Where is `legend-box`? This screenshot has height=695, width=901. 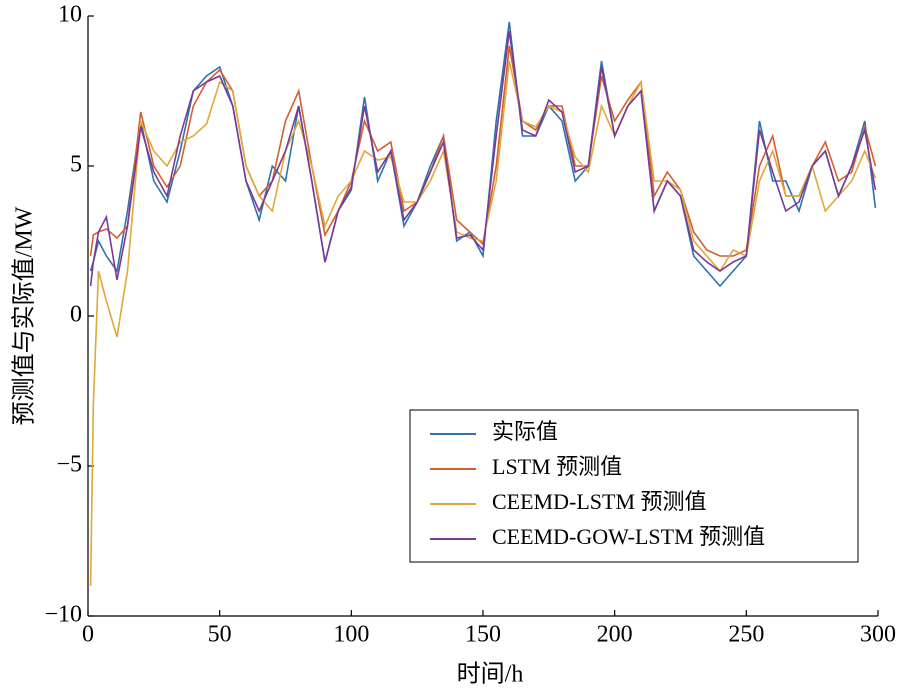
legend-box is located at coordinates (634, 486).